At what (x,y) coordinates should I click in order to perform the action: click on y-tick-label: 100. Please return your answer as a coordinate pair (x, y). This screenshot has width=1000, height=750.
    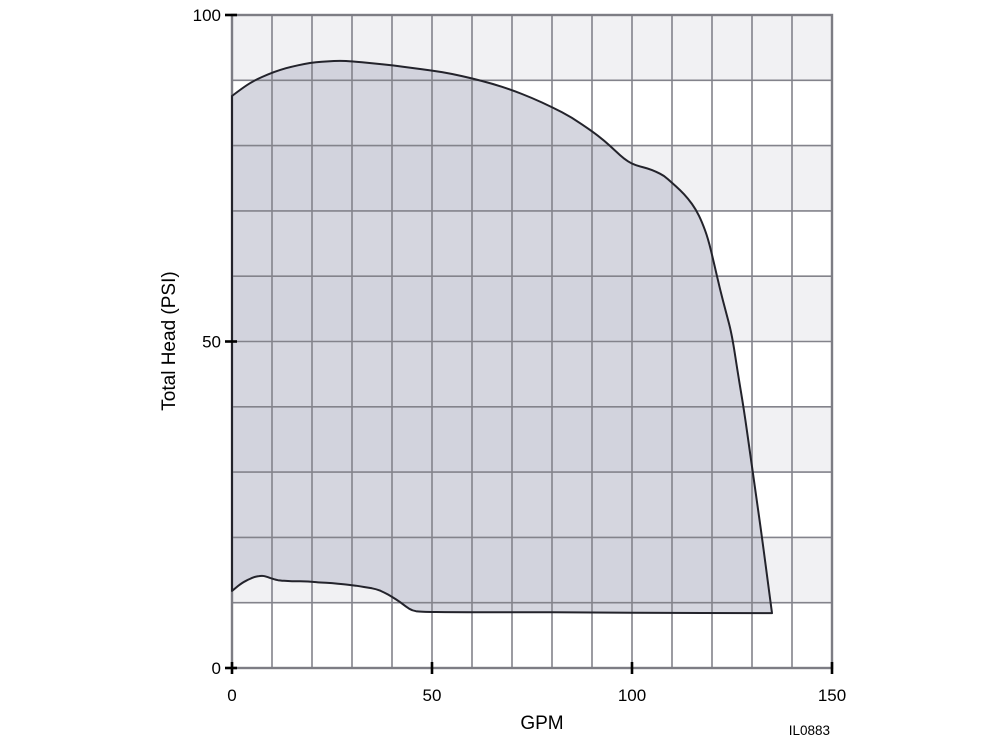
    Looking at the image, I should click on (207, 15).